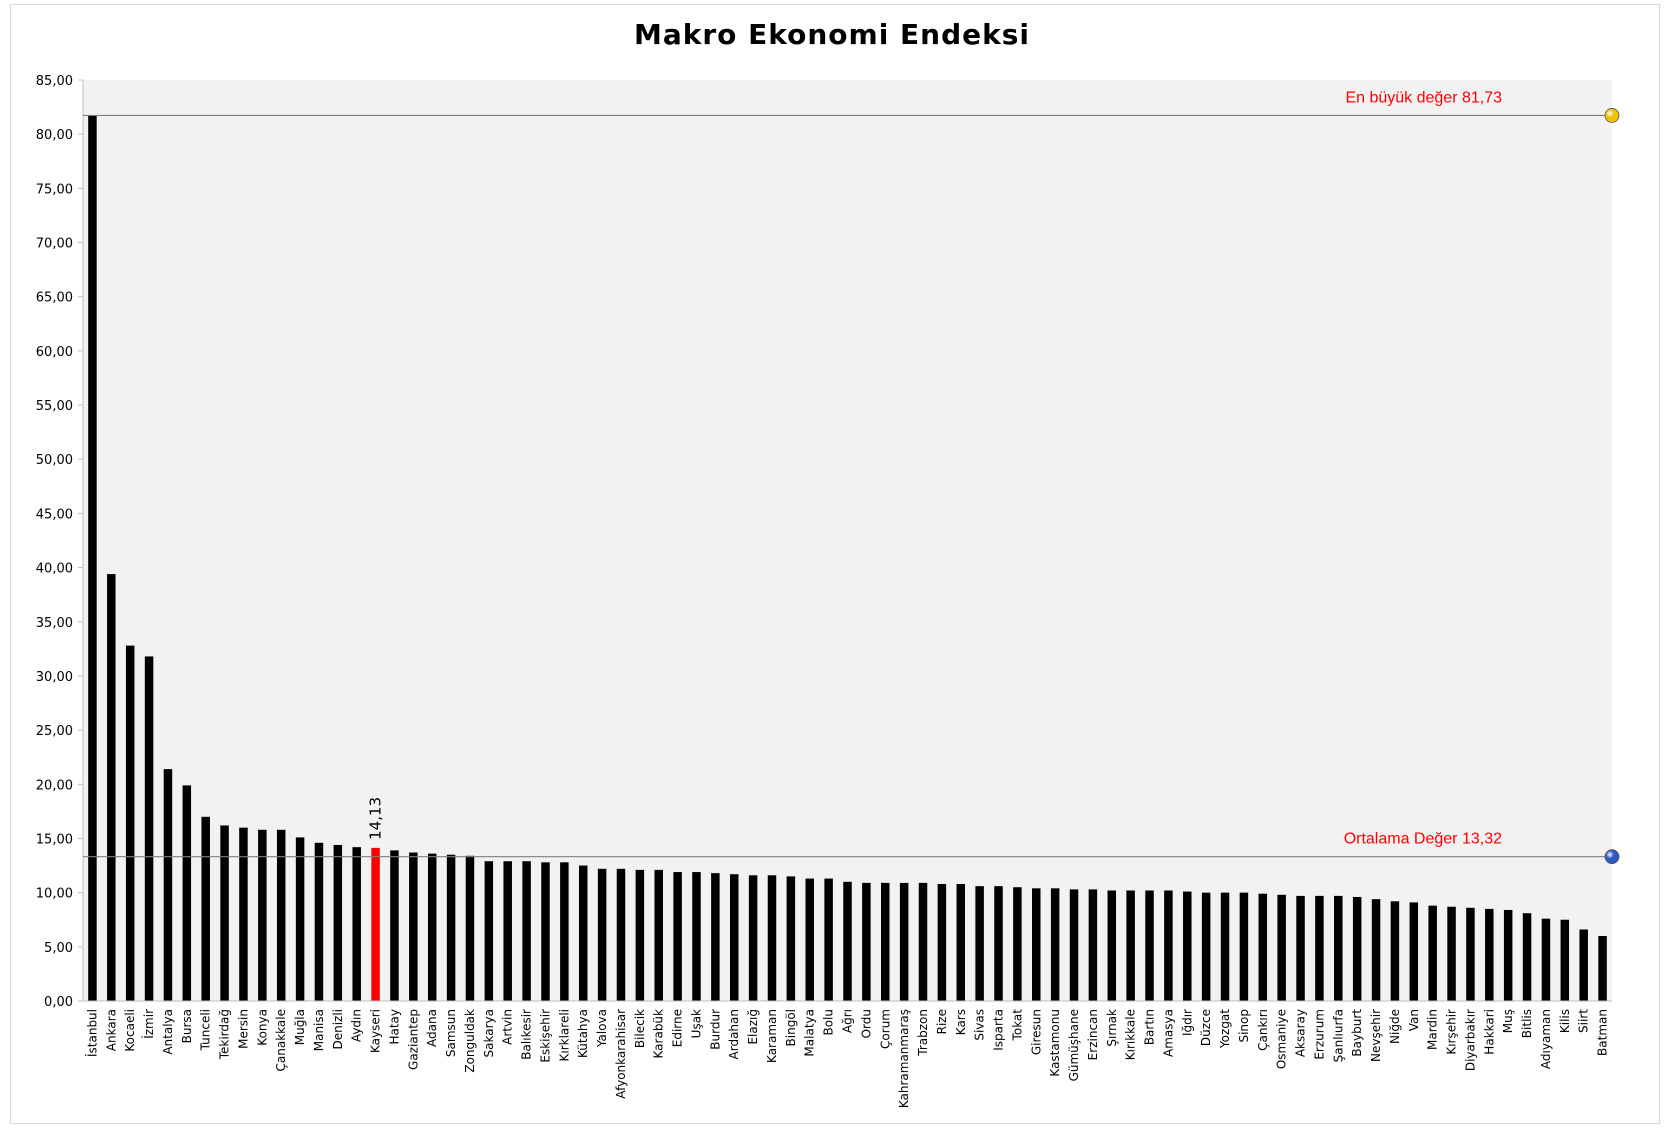 This screenshot has width=1664, height=1132. I want to click on x-tick-label: Konya, so click(262, 1027).